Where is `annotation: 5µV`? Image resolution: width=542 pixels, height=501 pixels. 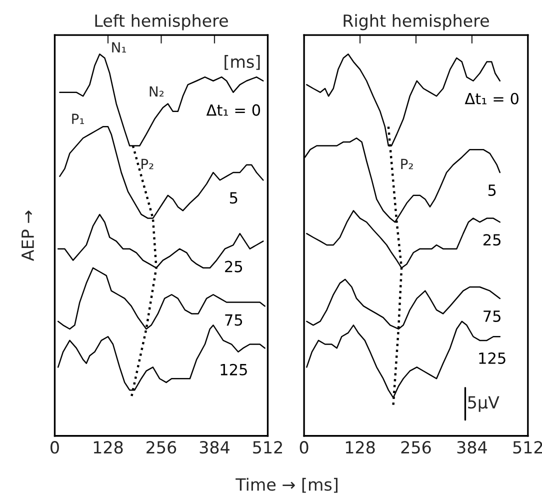
annotation: 5µV is located at coordinates (484, 404).